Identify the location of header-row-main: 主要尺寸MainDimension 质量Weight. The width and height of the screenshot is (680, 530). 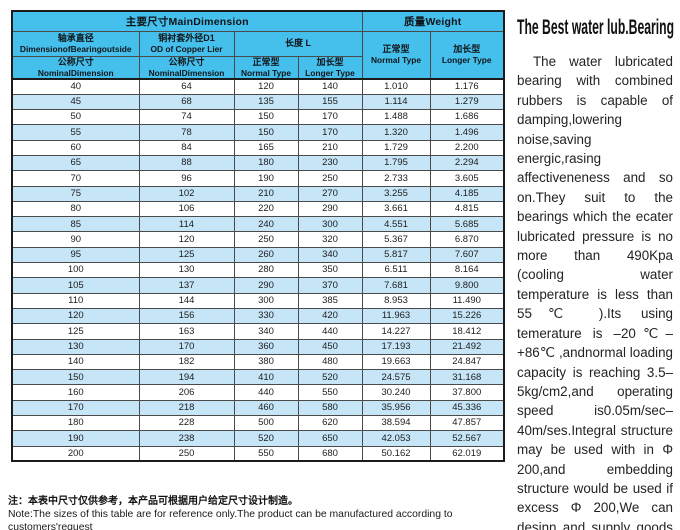
(258, 21).